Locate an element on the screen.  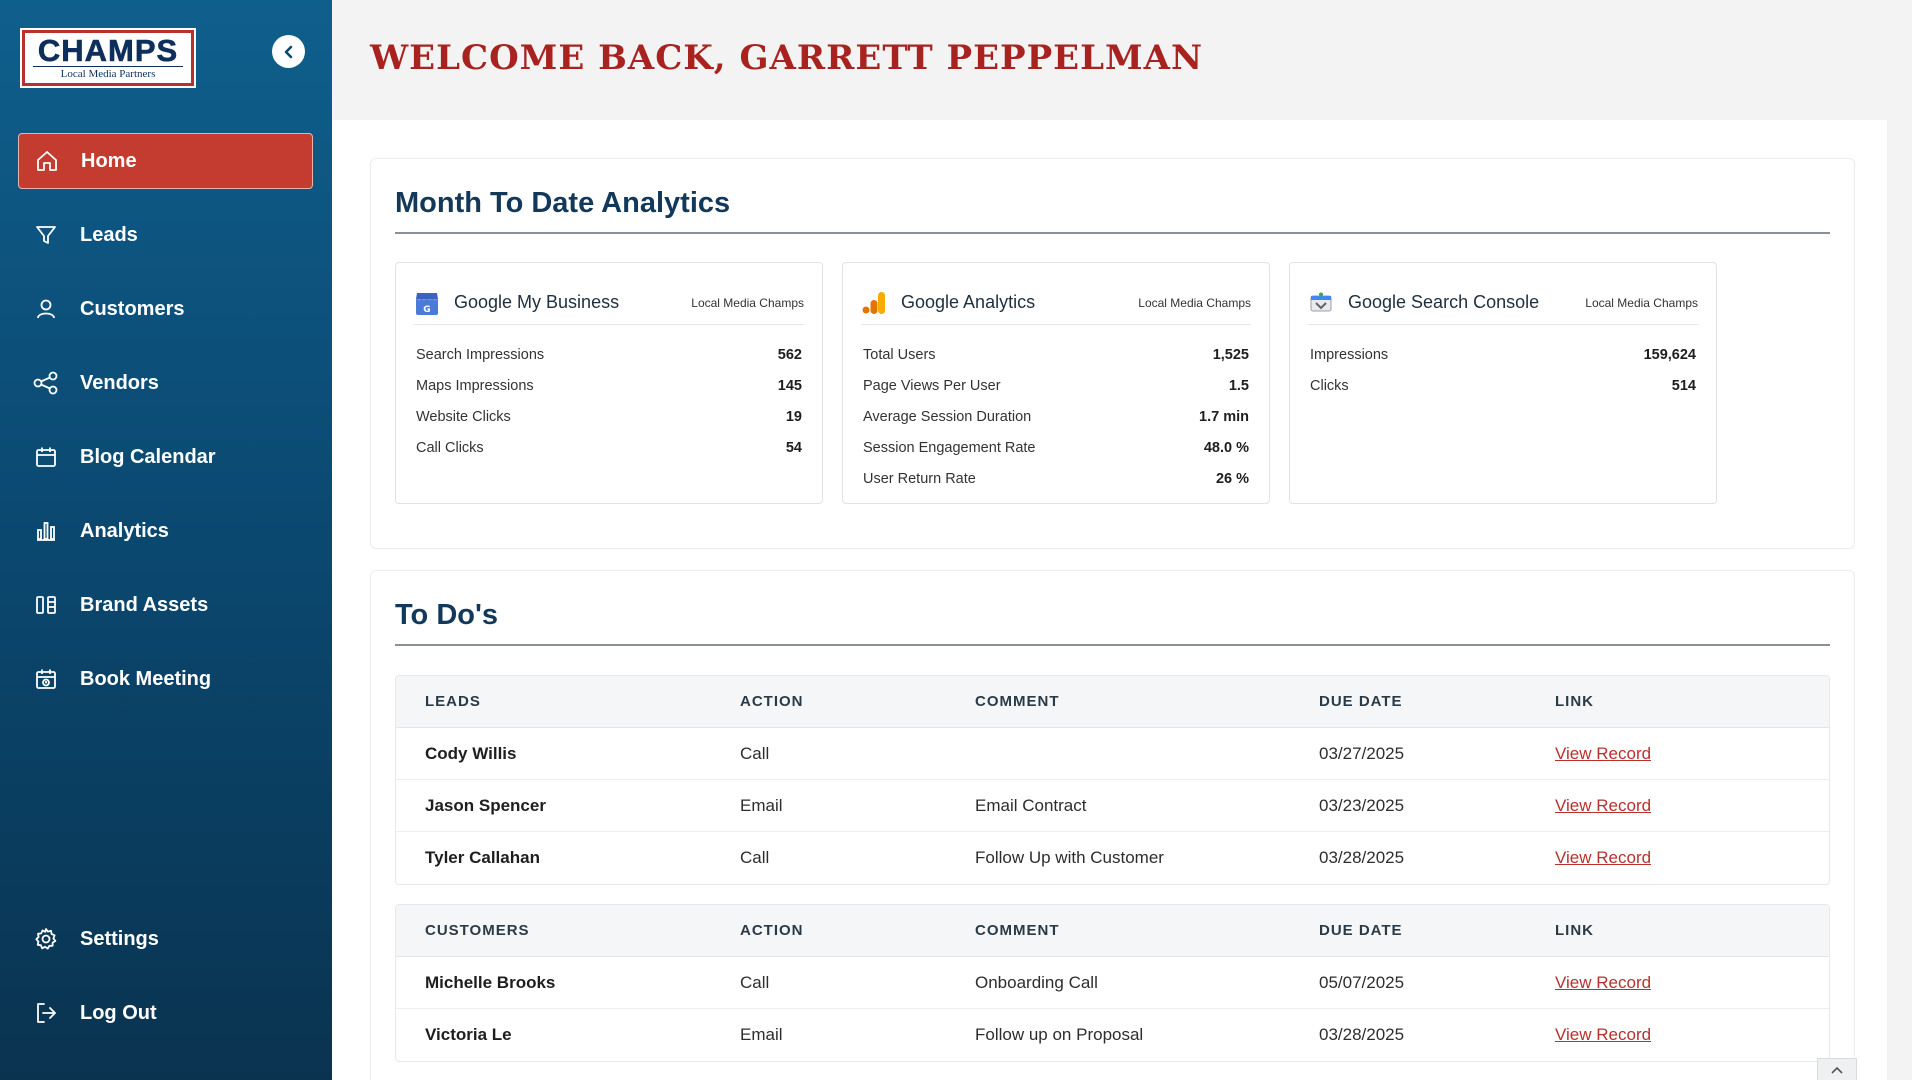
analytics-divider is located at coordinates (1112, 233).